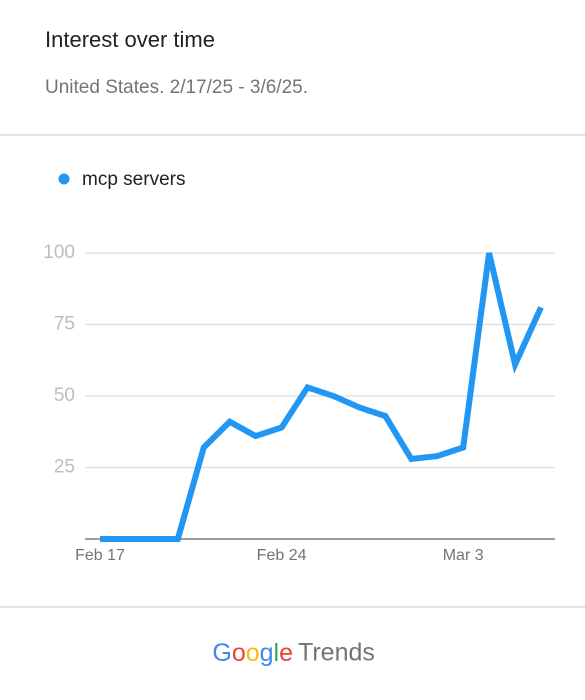  I want to click on chart-subtitle: United States. 2/17/25 - 3/6/25., so click(176, 87).